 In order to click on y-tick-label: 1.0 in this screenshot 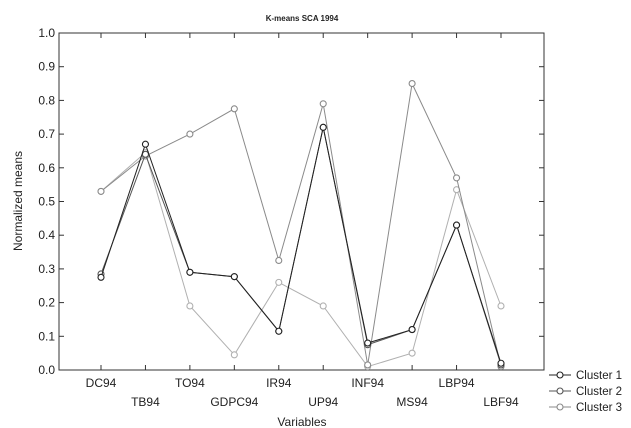, I will do `click(46, 33)`.